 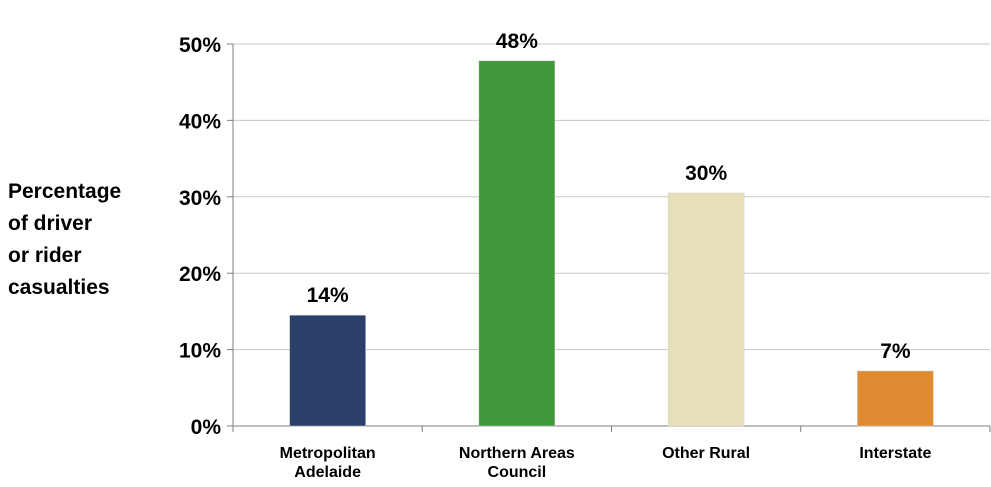 I want to click on y-tick-label: 20%, so click(x=200, y=274).